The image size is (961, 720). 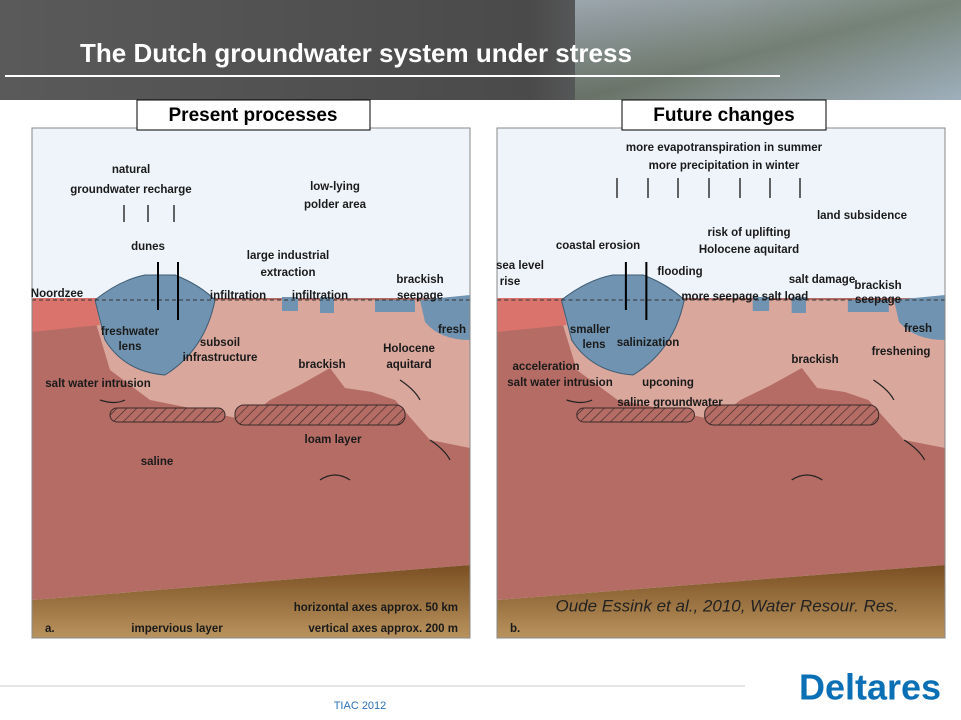 What do you see at coordinates (335, 205) in the screenshot?
I see `diagram-label: polder area` at bounding box center [335, 205].